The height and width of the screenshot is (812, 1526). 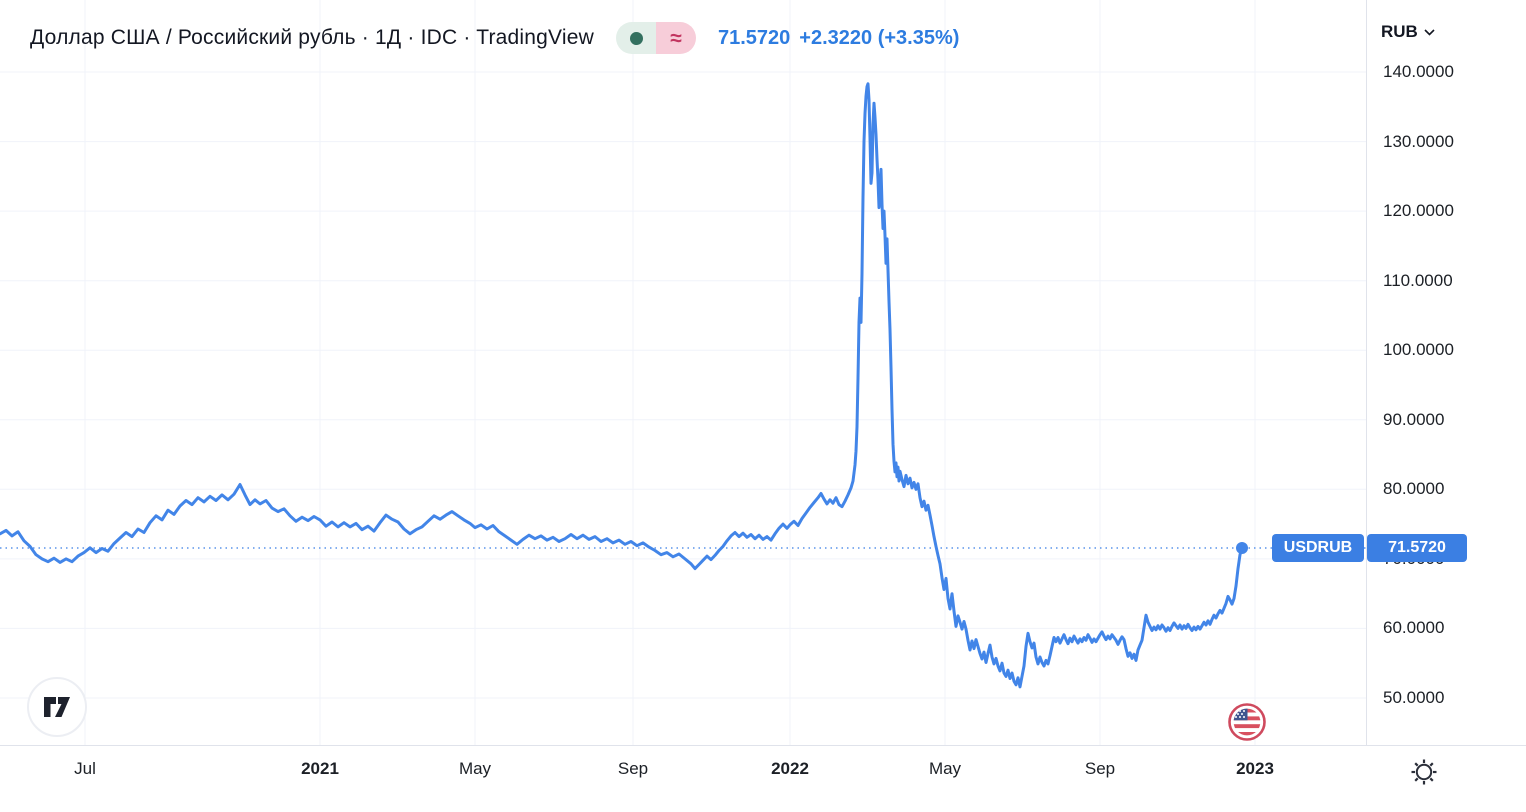 What do you see at coordinates (1414, 419) in the screenshot?
I see `price-tick-label: 90.0000` at bounding box center [1414, 419].